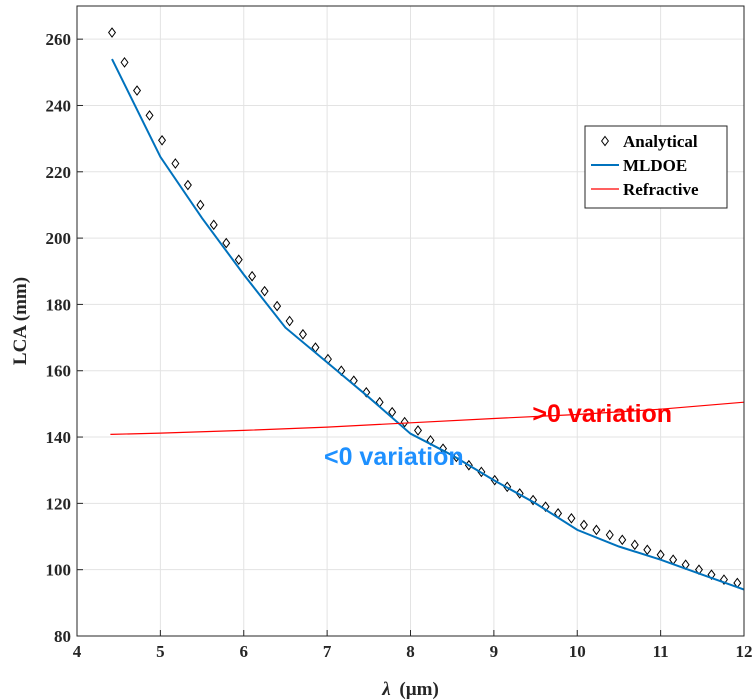 The width and height of the screenshot is (756, 700). Describe the element at coordinates (660, 141) in the screenshot. I see `legend-label-analytical: Analytical` at that location.